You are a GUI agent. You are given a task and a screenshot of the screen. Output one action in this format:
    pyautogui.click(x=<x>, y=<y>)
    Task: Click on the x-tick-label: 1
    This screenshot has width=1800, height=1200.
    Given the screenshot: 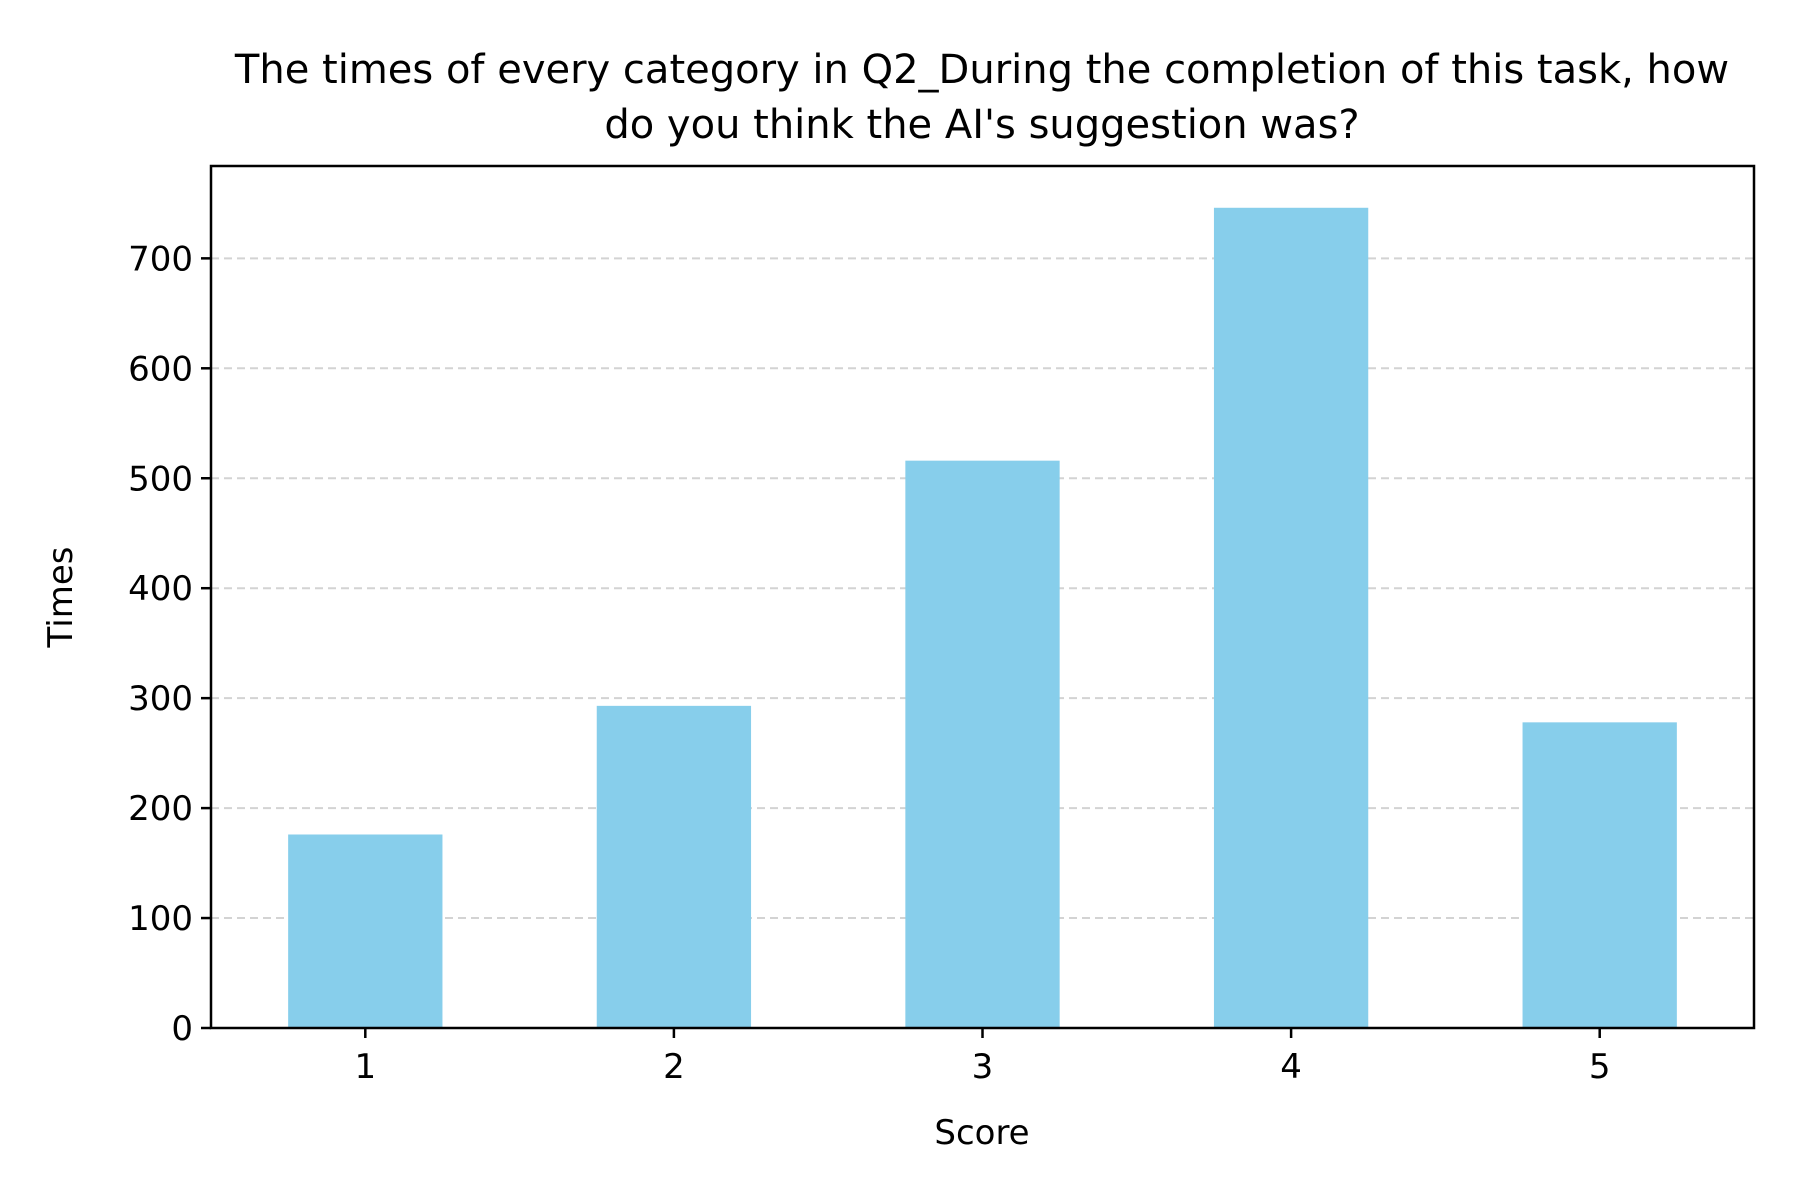 What is the action you would take?
    pyautogui.click(x=365, y=1067)
    